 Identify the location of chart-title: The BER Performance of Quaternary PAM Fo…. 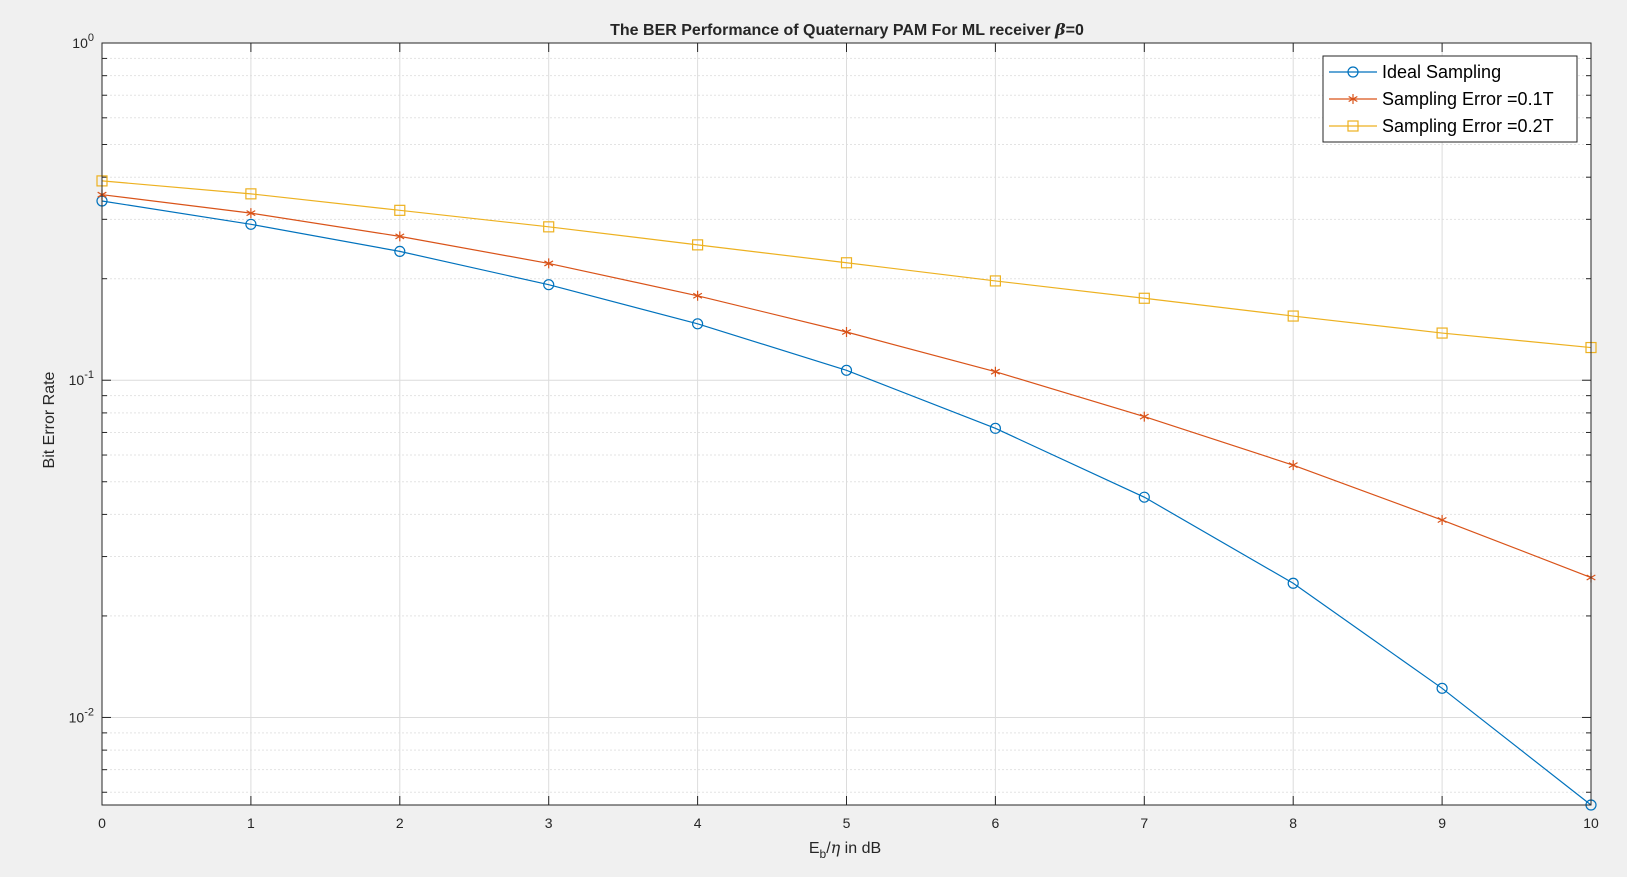
(847, 29).